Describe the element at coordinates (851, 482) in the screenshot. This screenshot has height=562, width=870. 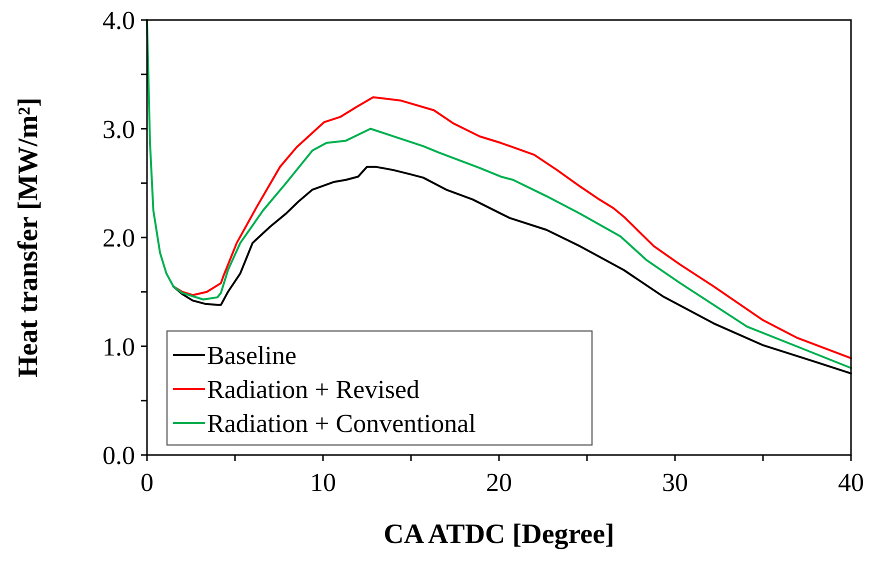
I see `x-tick-label: 40` at that location.